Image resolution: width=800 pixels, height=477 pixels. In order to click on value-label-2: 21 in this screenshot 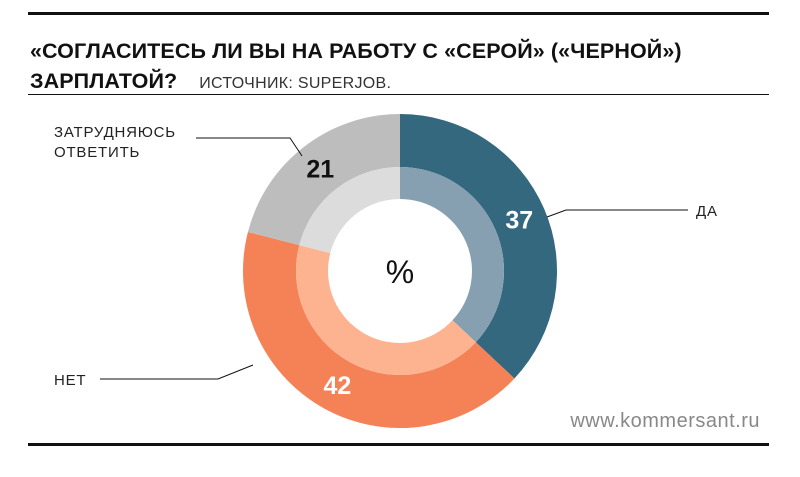, I will do `click(320, 169)`.